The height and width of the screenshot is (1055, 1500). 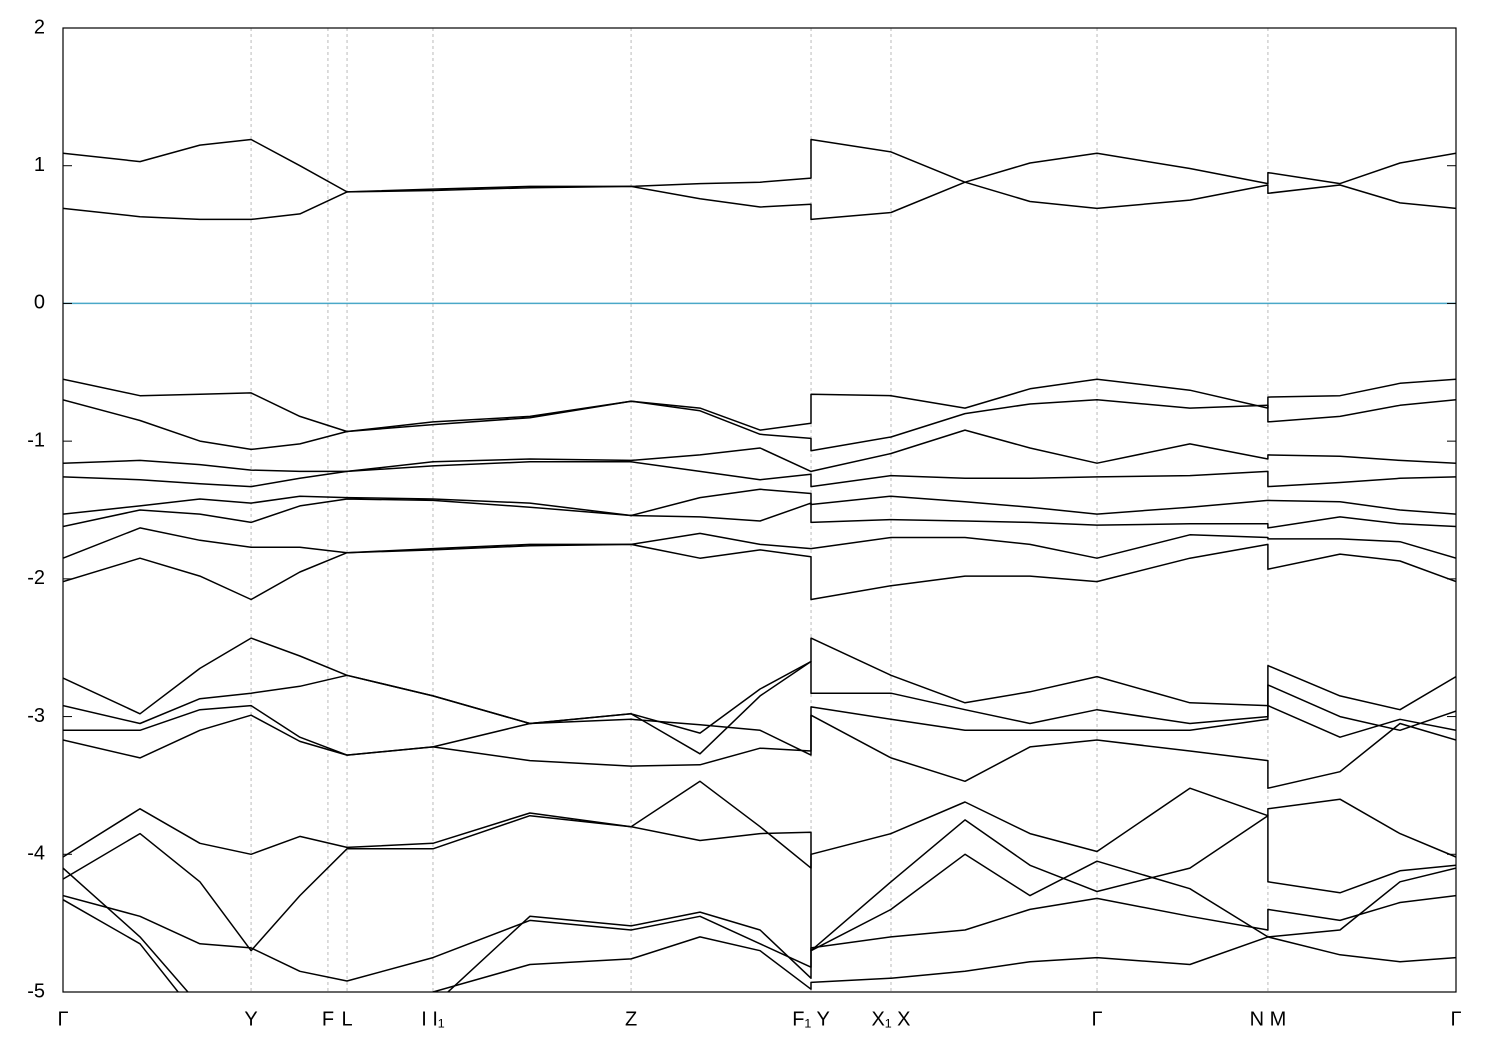 I want to click on y-tick-label: -1, so click(x=36, y=440).